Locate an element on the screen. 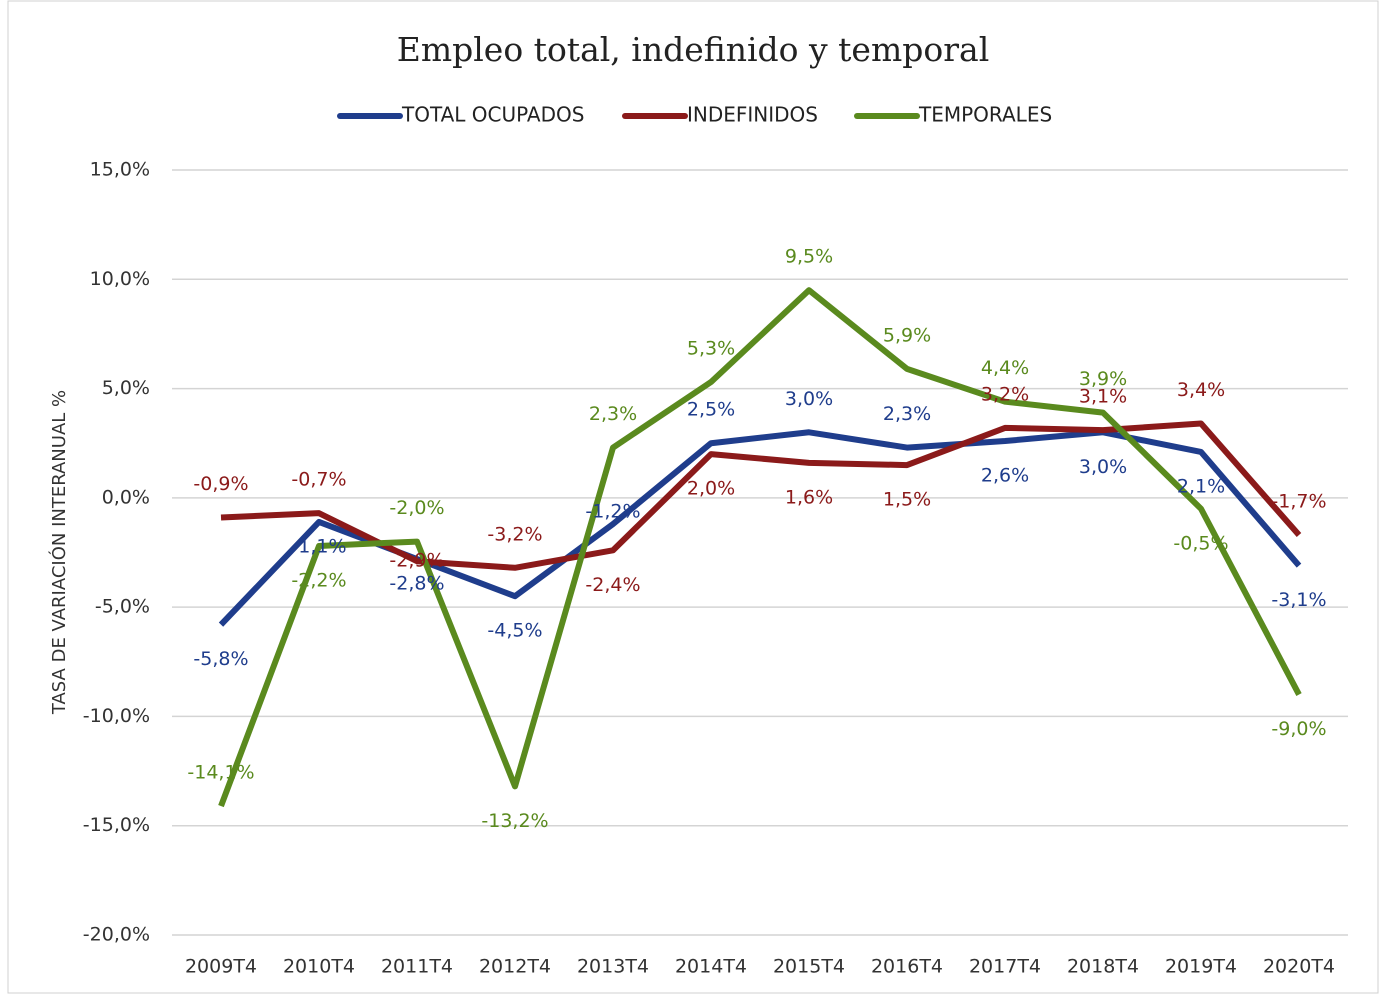 The image size is (1386, 994). x-tick-label: 2011T4 is located at coordinates (417, 967).